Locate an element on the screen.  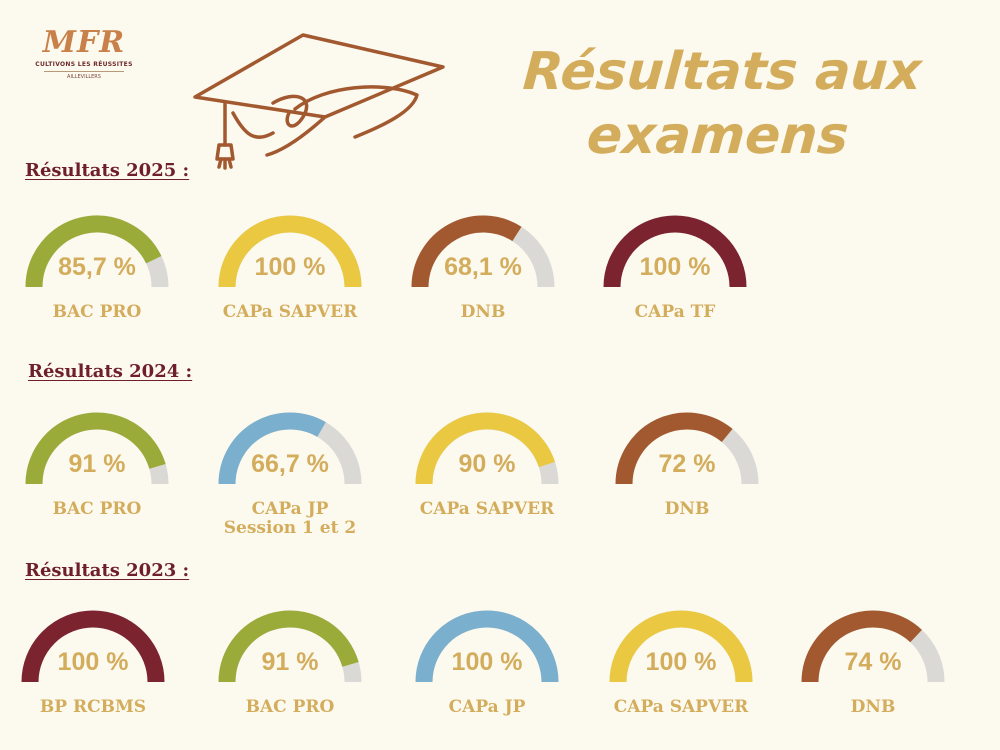
gauge-2-1: 91 % BAC PRO is located at coordinates (290, 670).